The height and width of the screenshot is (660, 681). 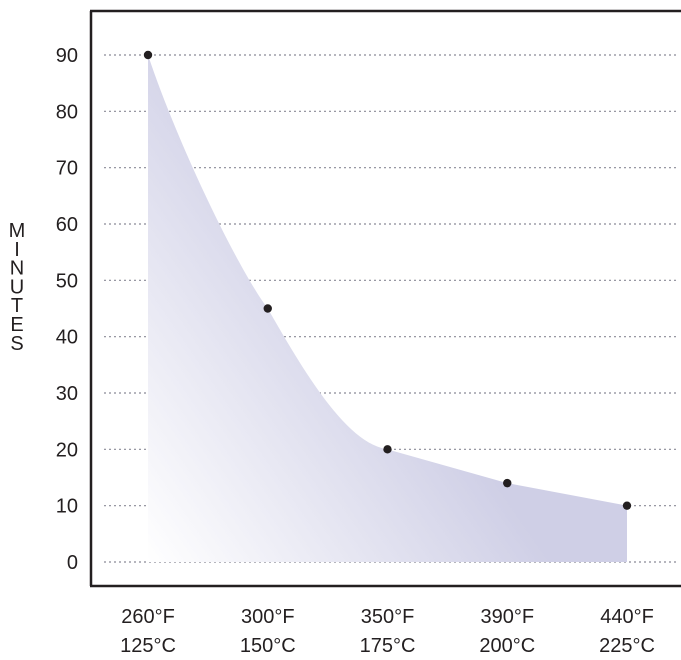 I want to click on x-tick-label-fahrenheit: 390°F, so click(x=507, y=617).